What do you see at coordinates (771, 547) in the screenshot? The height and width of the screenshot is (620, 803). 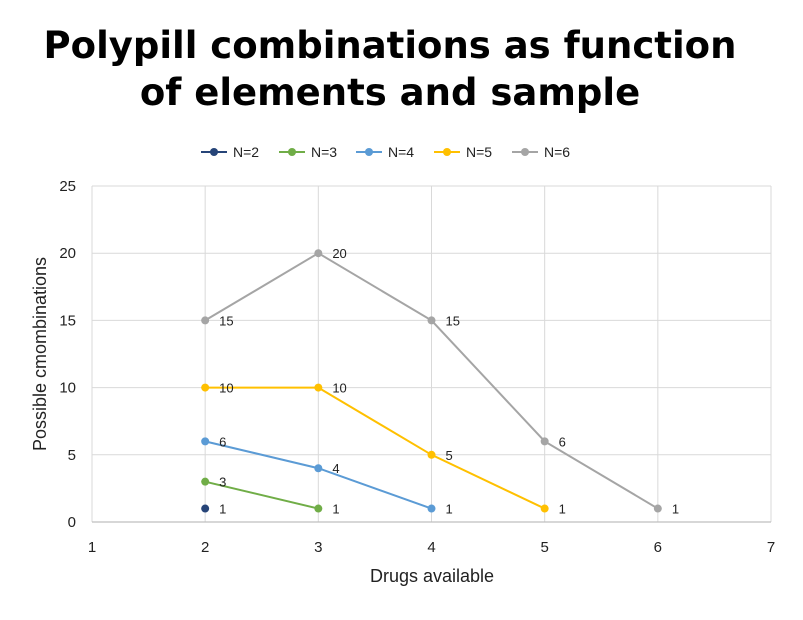 I see `x-tick-label: 7` at bounding box center [771, 547].